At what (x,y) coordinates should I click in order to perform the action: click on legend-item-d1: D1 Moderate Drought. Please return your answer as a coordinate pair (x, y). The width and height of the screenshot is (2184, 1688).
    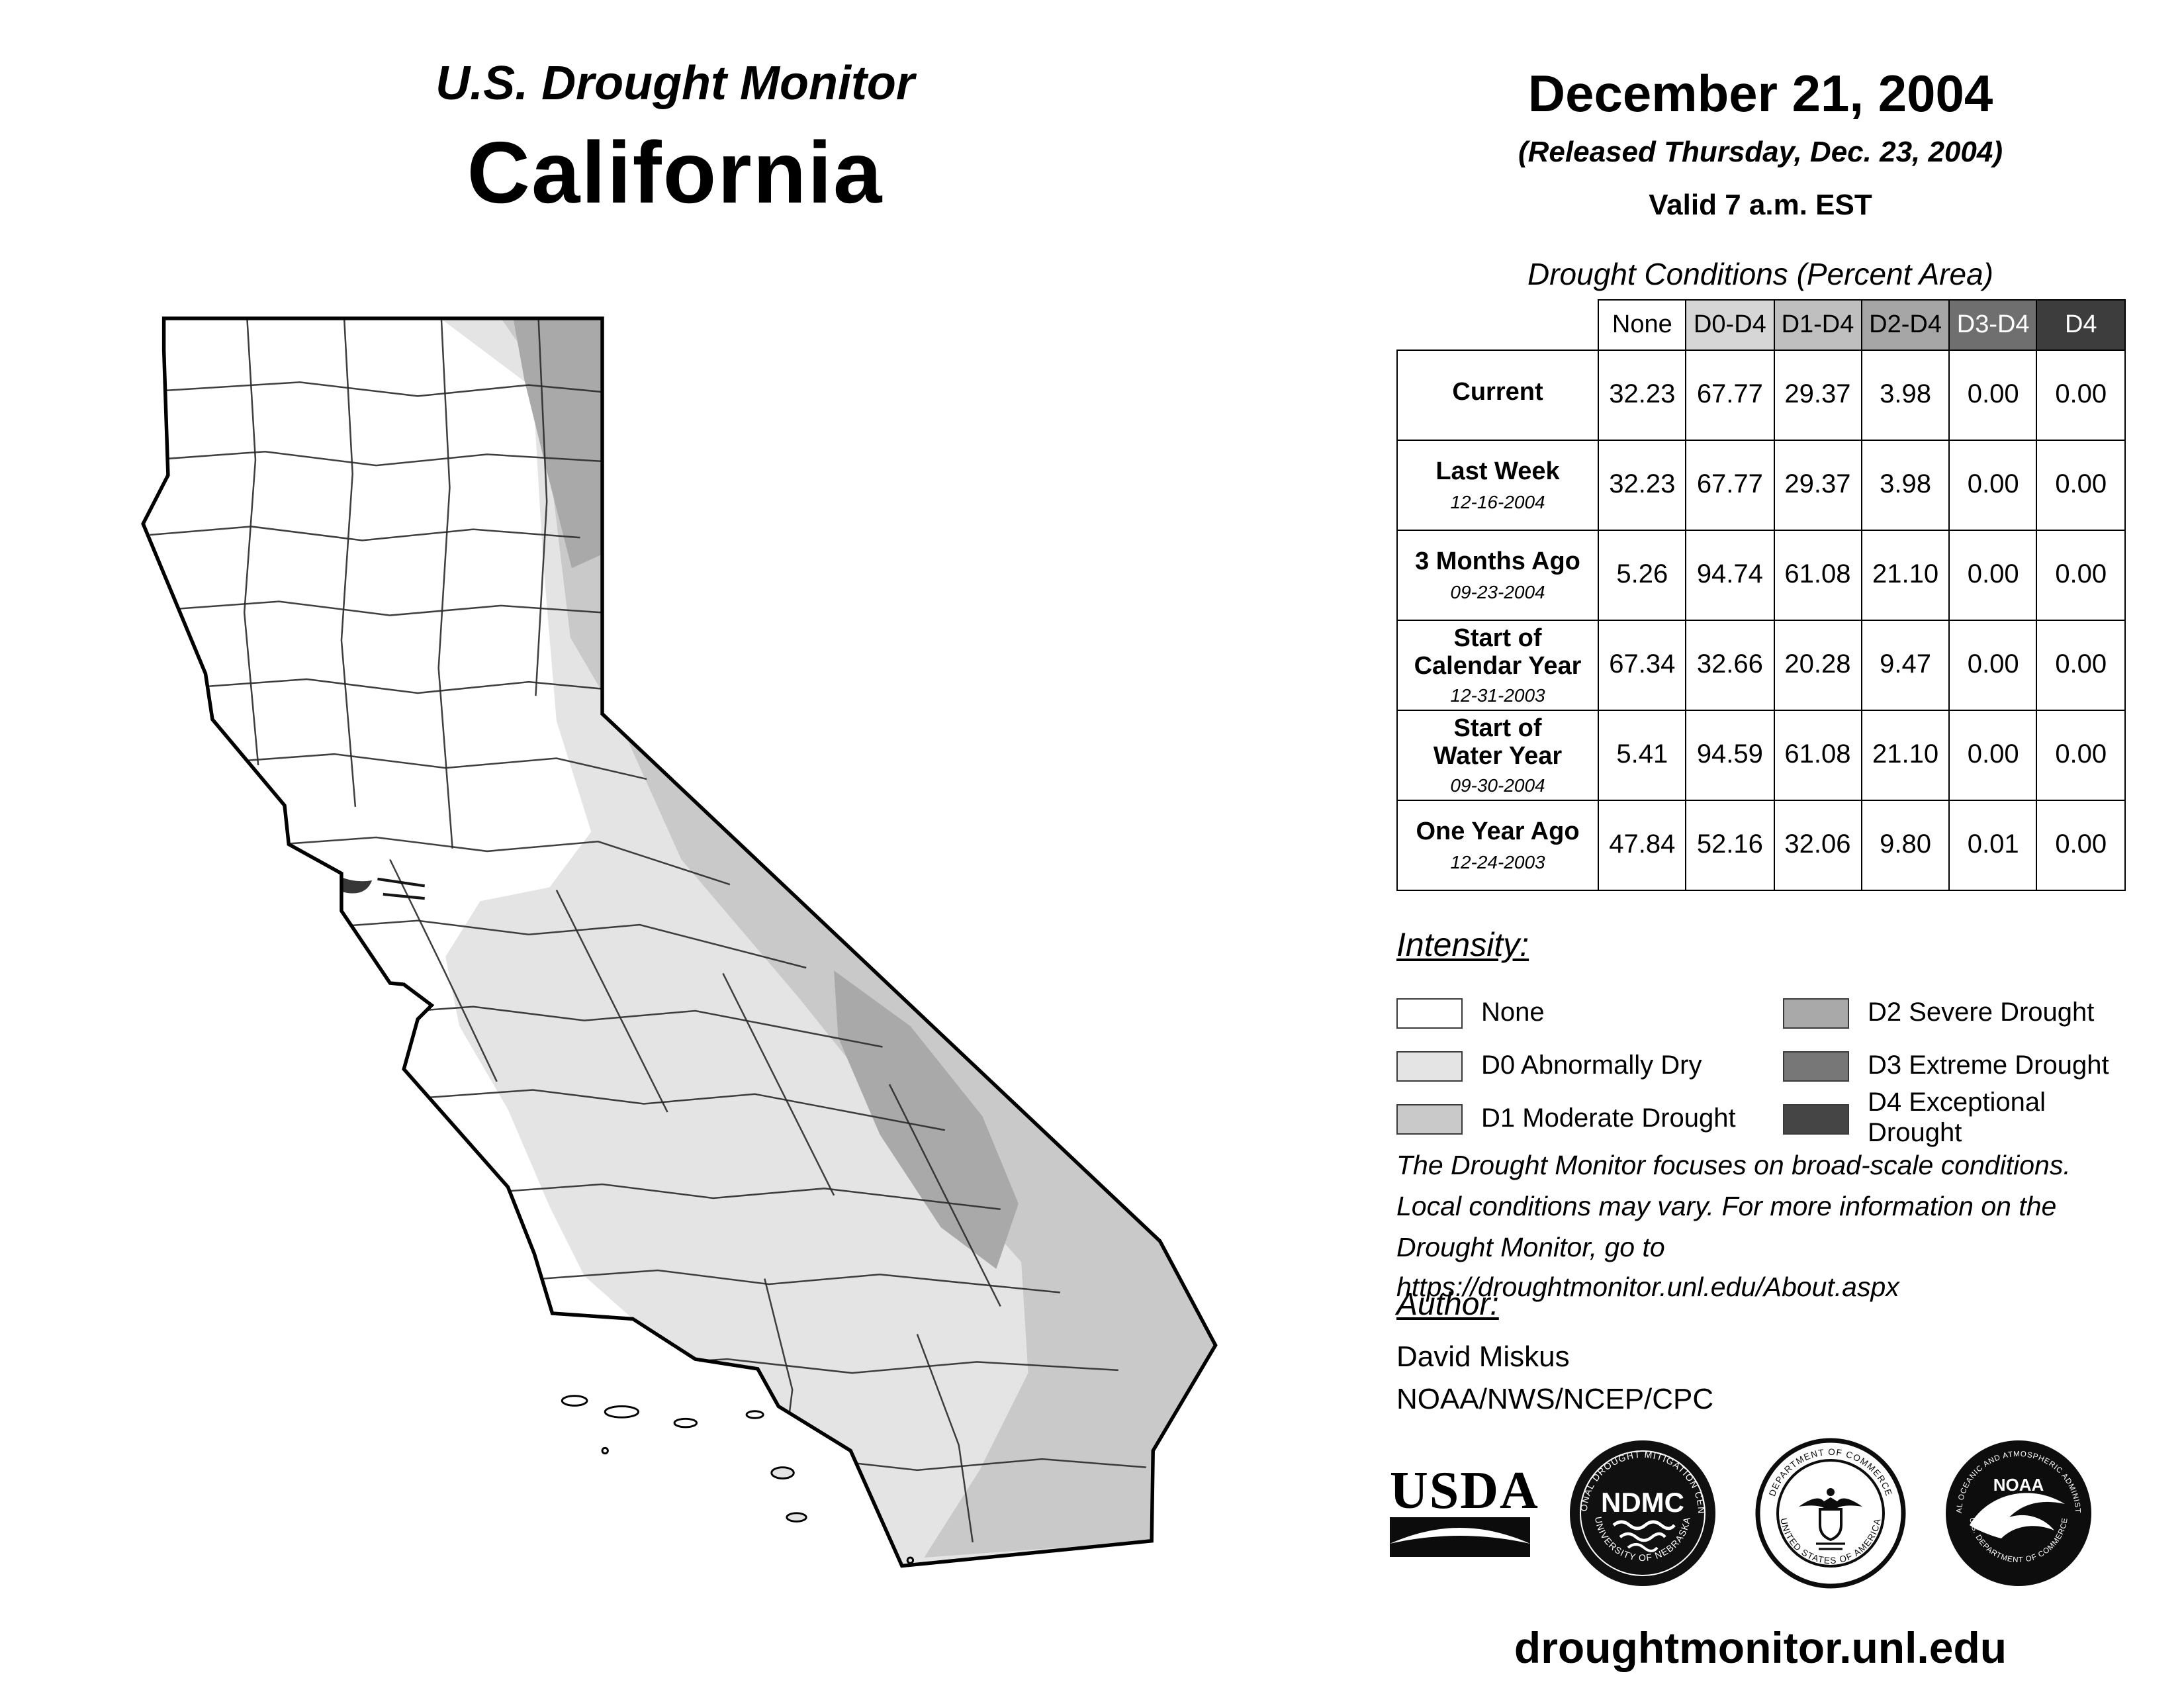
    Looking at the image, I should click on (1590, 1118).